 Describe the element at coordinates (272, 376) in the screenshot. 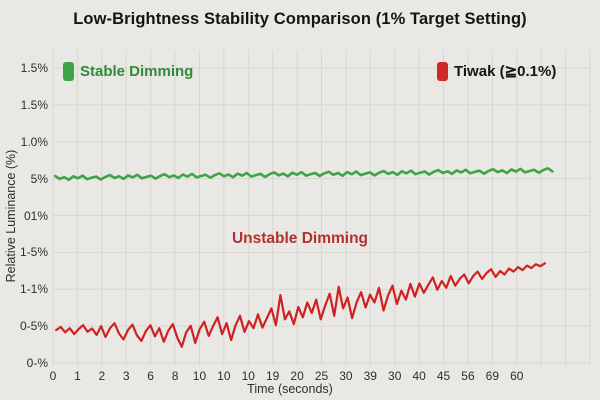

I see `x-tick-label: 19` at that location.